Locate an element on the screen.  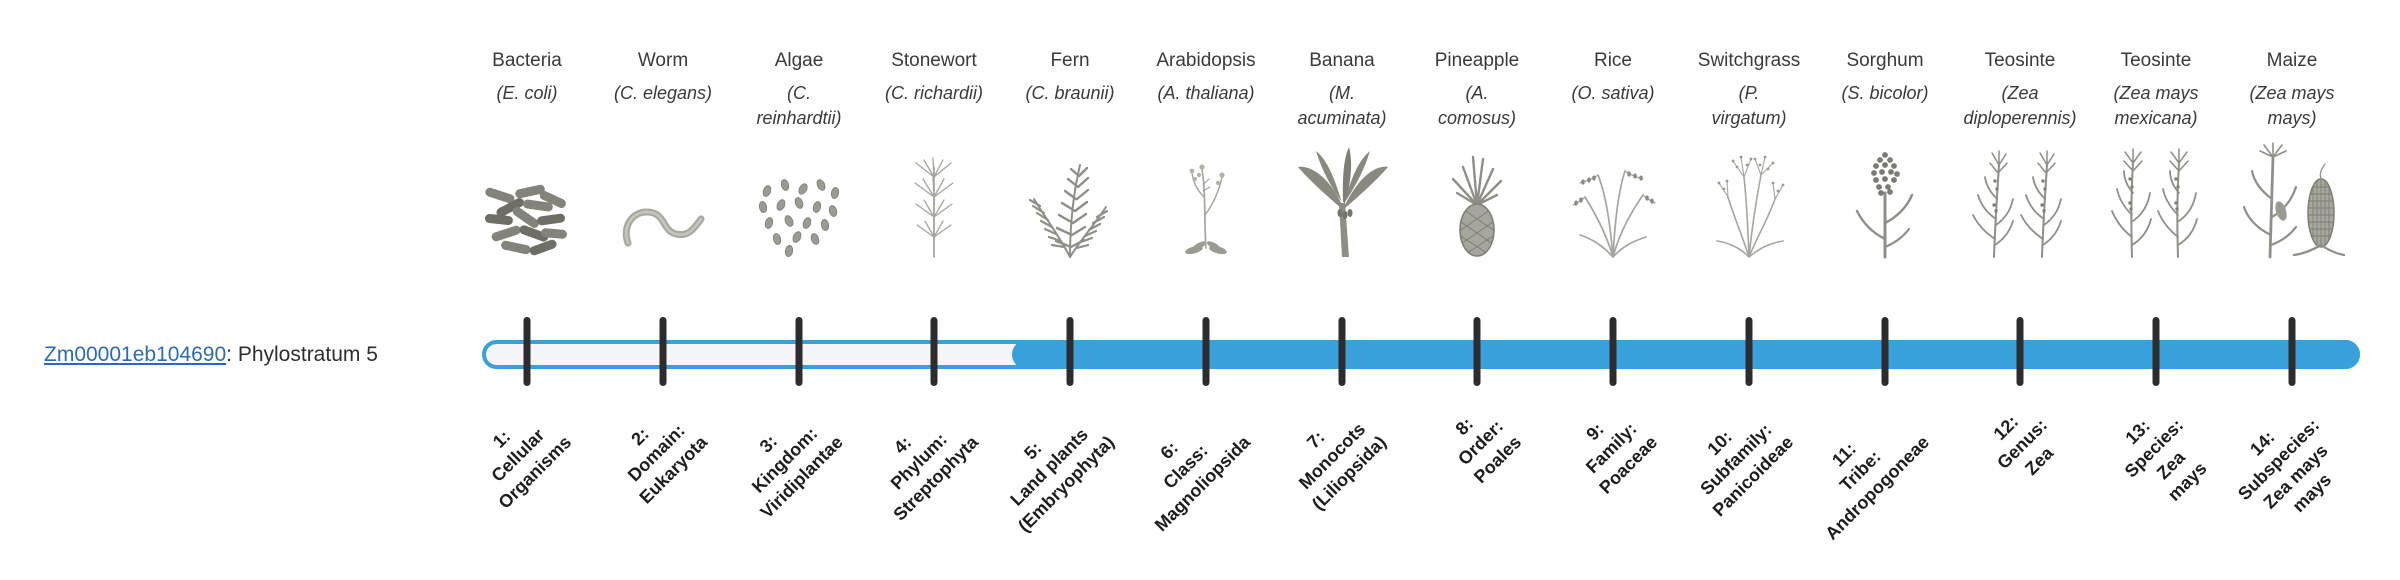
organism-column-teosinte-diploperennis: Teosinte (Zea diploperennis) is located at coordinates (2020, 154).